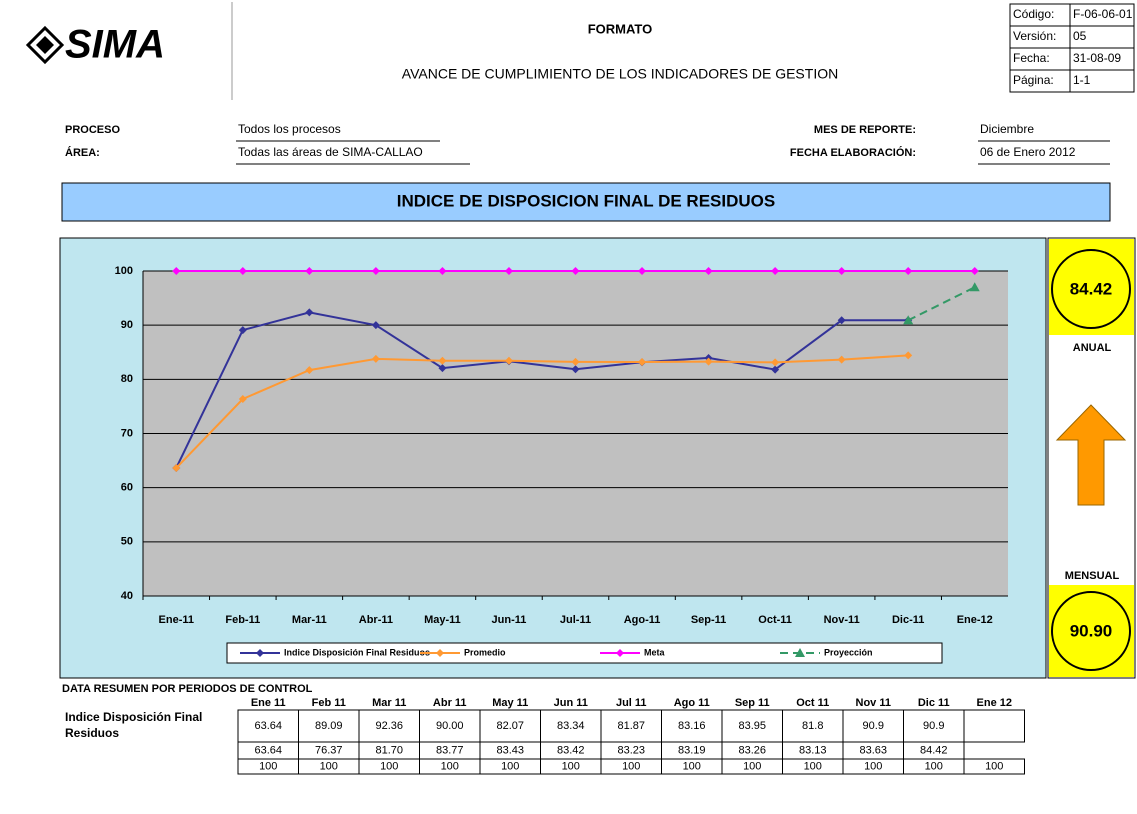 This screenshot has height=814, width=1137. I want to click on info-value: Todos los procesos, so click(289, 129).